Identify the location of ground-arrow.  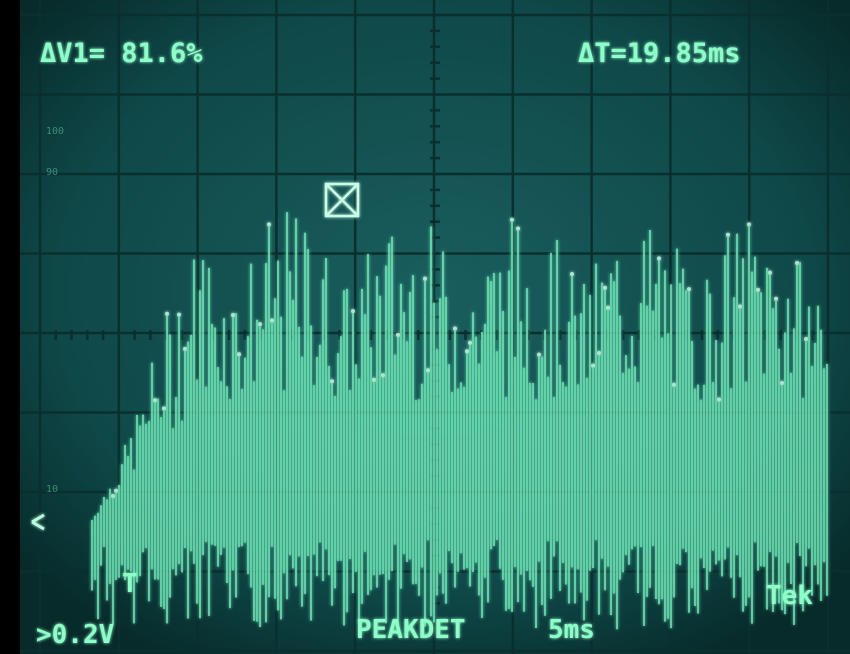
(38, 522).